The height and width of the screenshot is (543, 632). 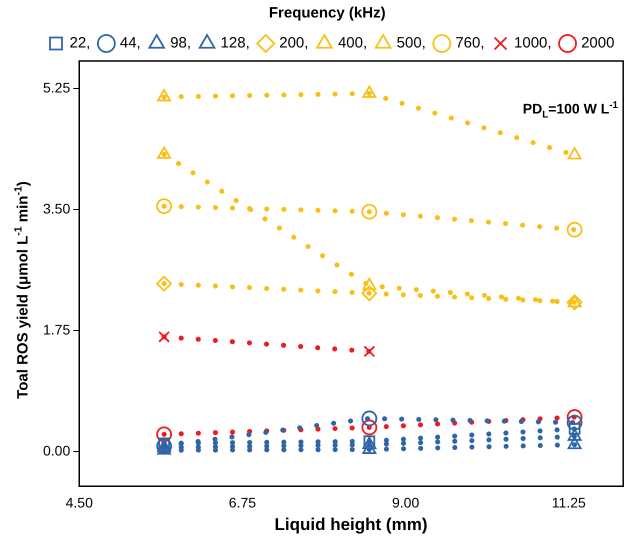 I want to click on x-axis-title: Liquid height (mm), so click(x=351, y=525).